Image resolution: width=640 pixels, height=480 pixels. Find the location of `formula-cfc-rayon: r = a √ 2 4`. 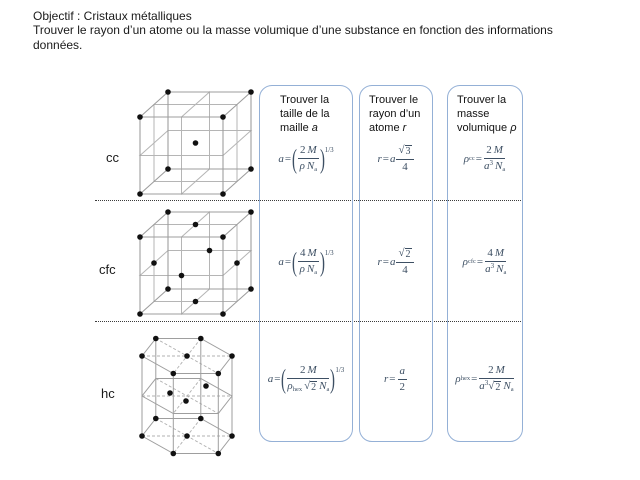

formula-cfc-rayon: r = a √ 2 4 is located at coordinates (395, 261).